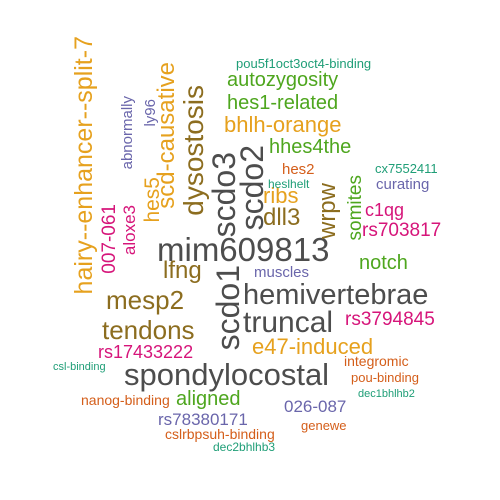 This screenshot has width=500, height=500. I want to click on word-rs78380171: rs78380171, so click(203, 419).